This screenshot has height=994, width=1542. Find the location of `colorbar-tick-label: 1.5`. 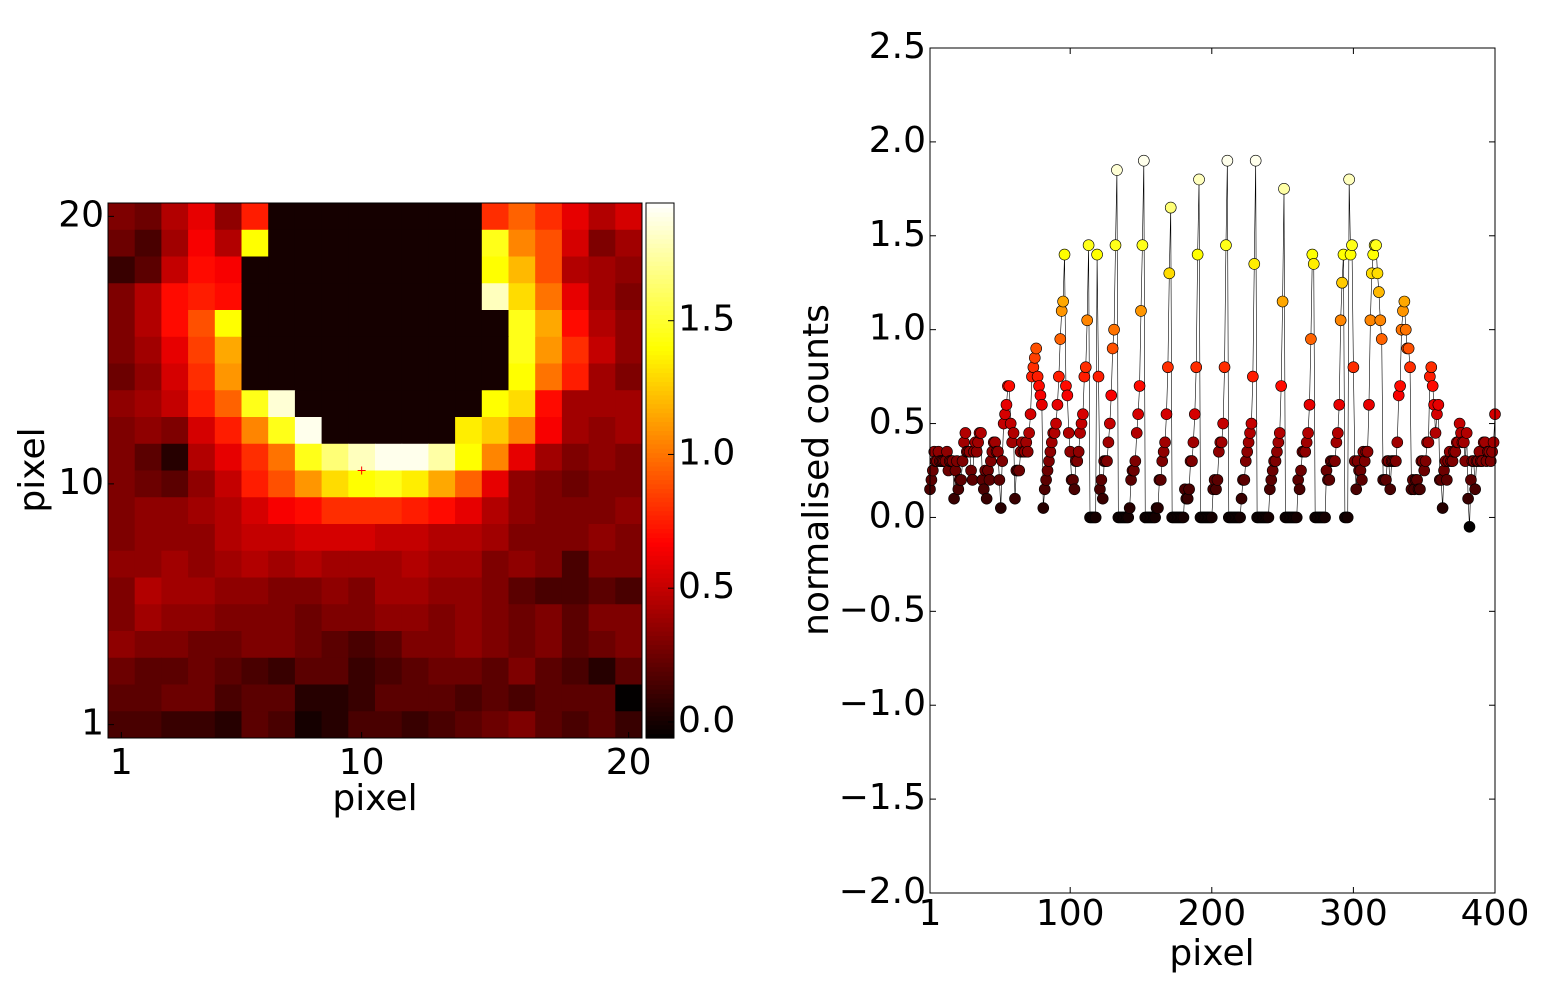

colorbar-tick-label: 1.5 is located at coordinates (706, 319).